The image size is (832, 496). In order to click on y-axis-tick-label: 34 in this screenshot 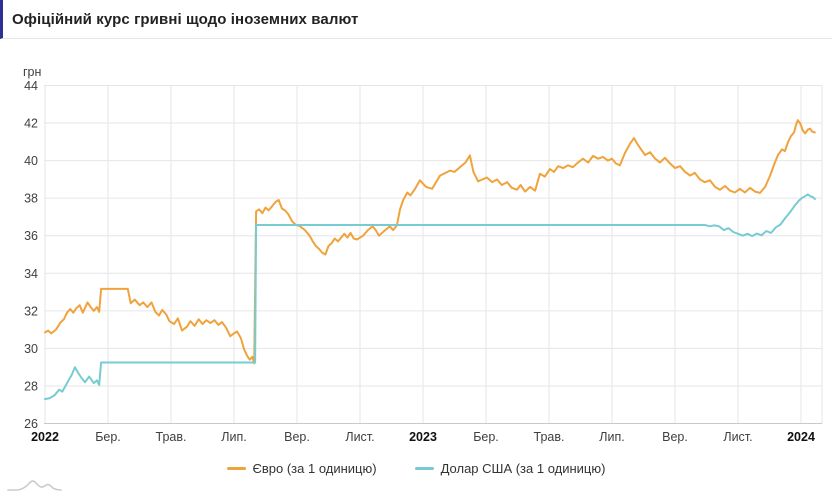, I will do `click(31, 274)`.